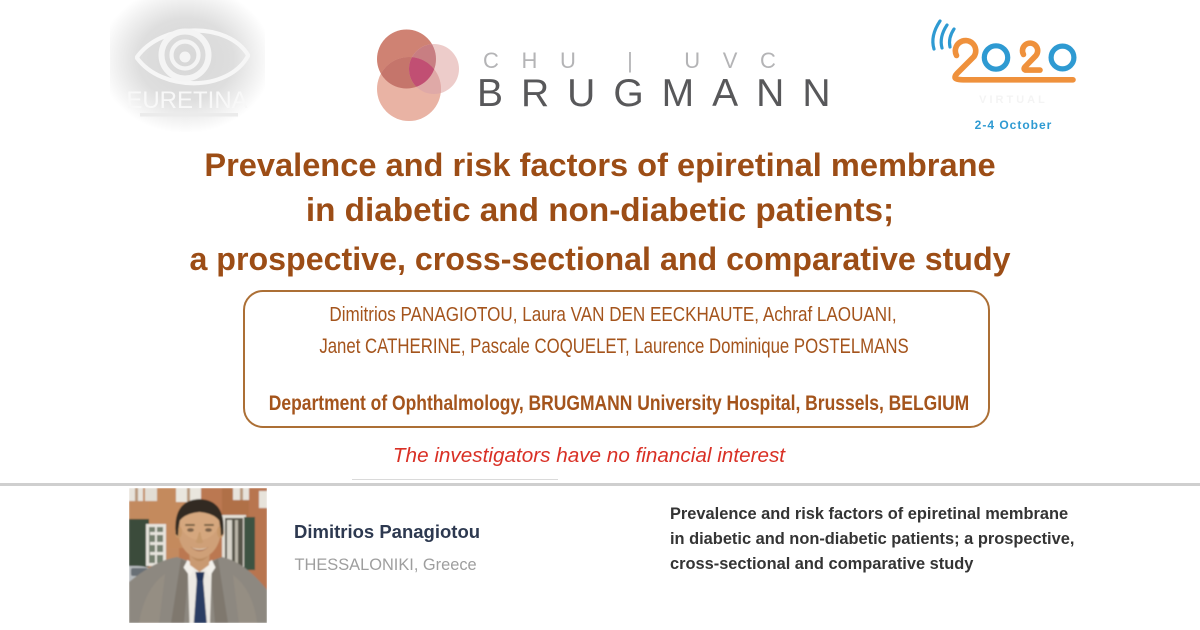 The width and height of the screenshot is (1200, 630). What do you see at coordinates (1014, 125) in the screenshot?
I see `svg-text: 2-4 October` at bounding box center [1014, 125].